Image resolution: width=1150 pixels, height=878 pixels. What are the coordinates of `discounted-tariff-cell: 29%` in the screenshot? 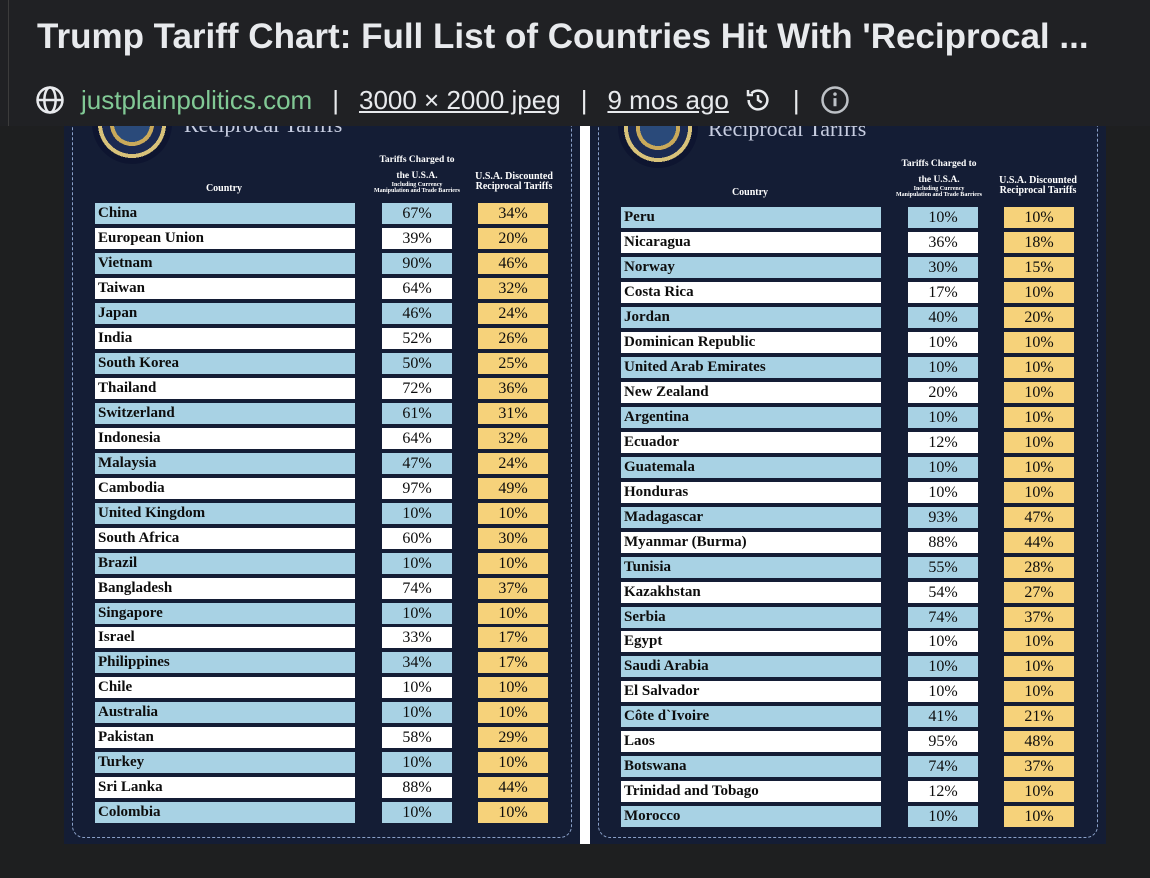 It's located at (513, 738).